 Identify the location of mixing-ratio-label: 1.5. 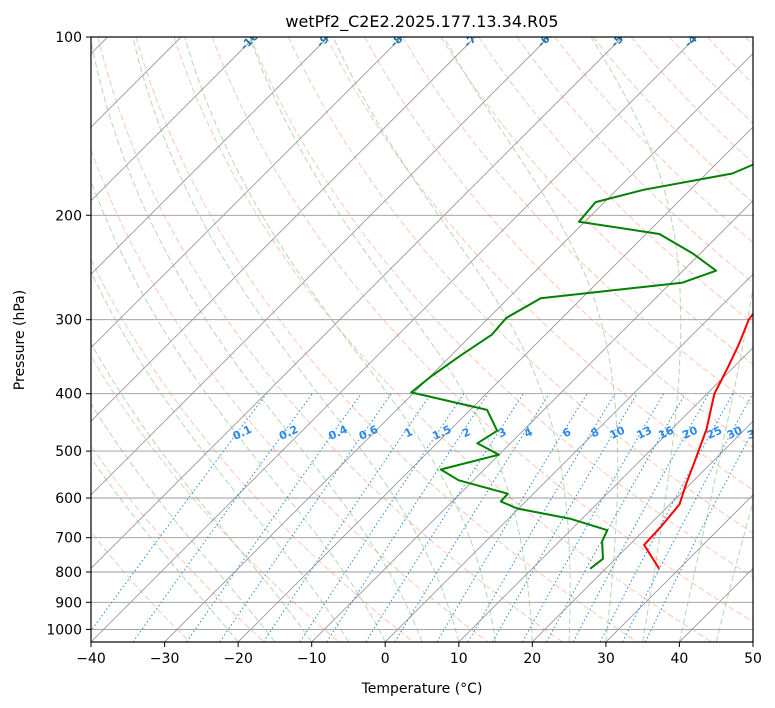
(441, 433).